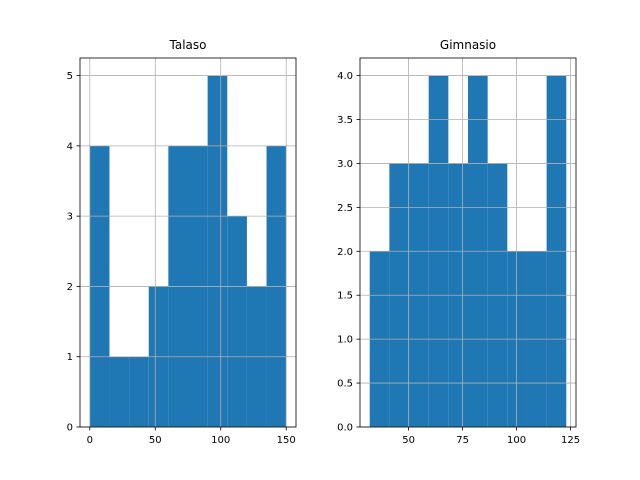  What do you see at coordinates (345, 428) in the screenshot?
I see `y-tick-label: 0.0` at bounding box center [345, 428].